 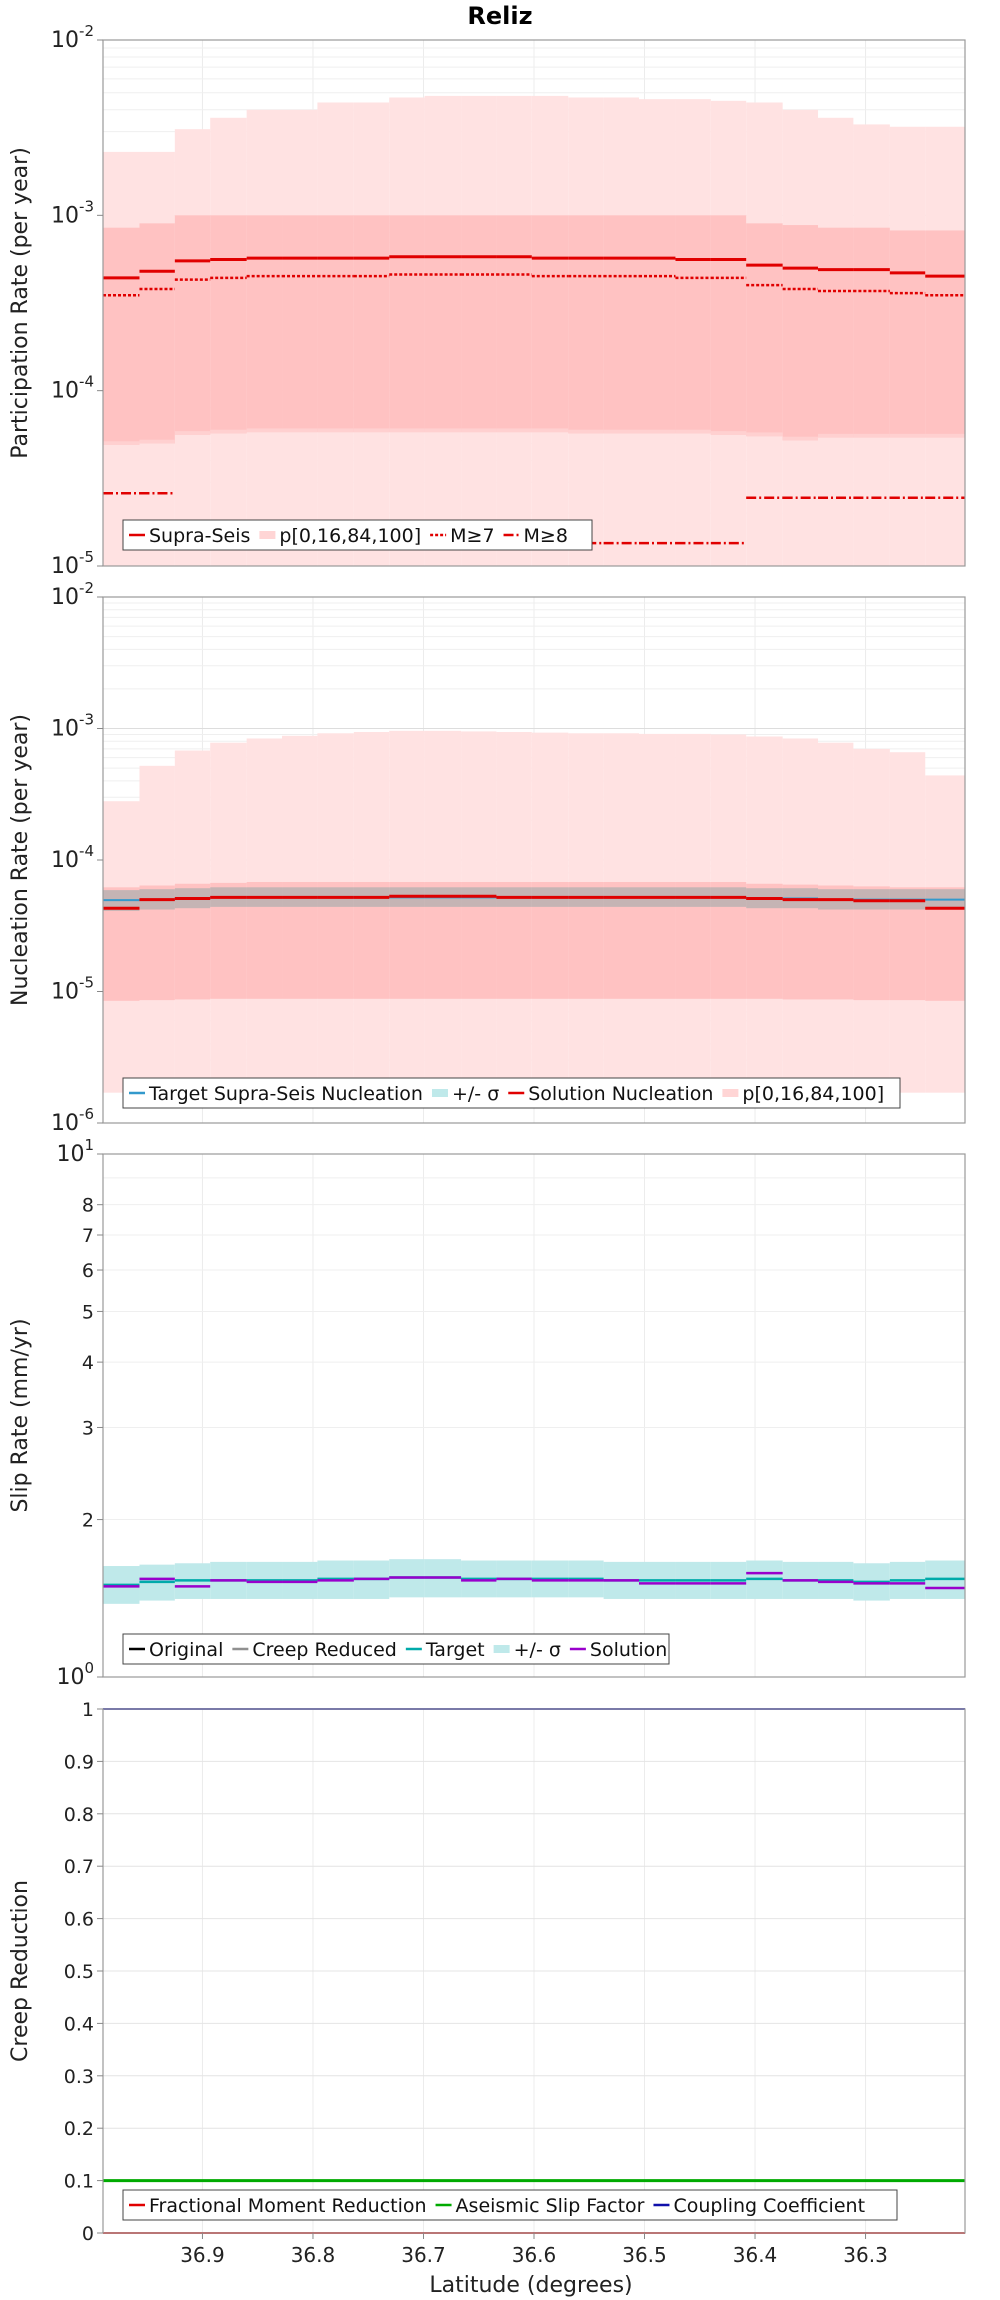 I want to click on x-tick-label: 36.3, so click(x=865, y=2255).